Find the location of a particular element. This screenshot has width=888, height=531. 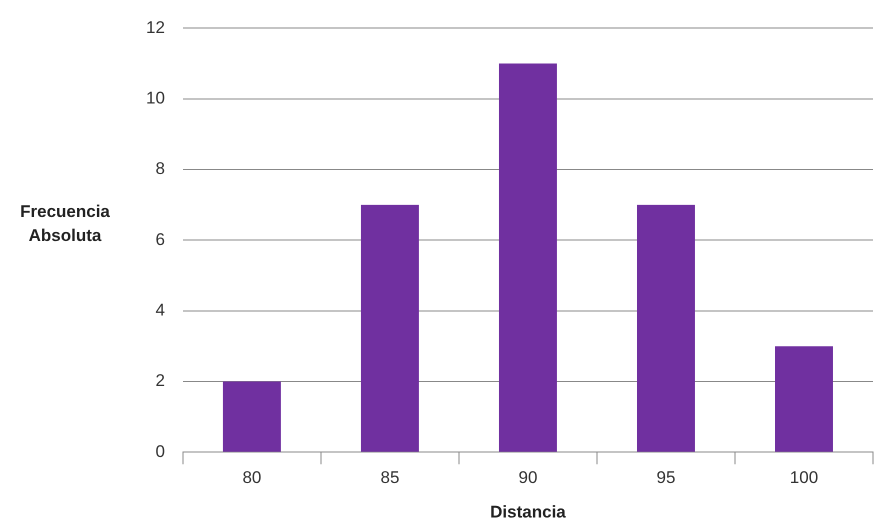

x-axis-title: Distancia is located at coordinates (528, 512).